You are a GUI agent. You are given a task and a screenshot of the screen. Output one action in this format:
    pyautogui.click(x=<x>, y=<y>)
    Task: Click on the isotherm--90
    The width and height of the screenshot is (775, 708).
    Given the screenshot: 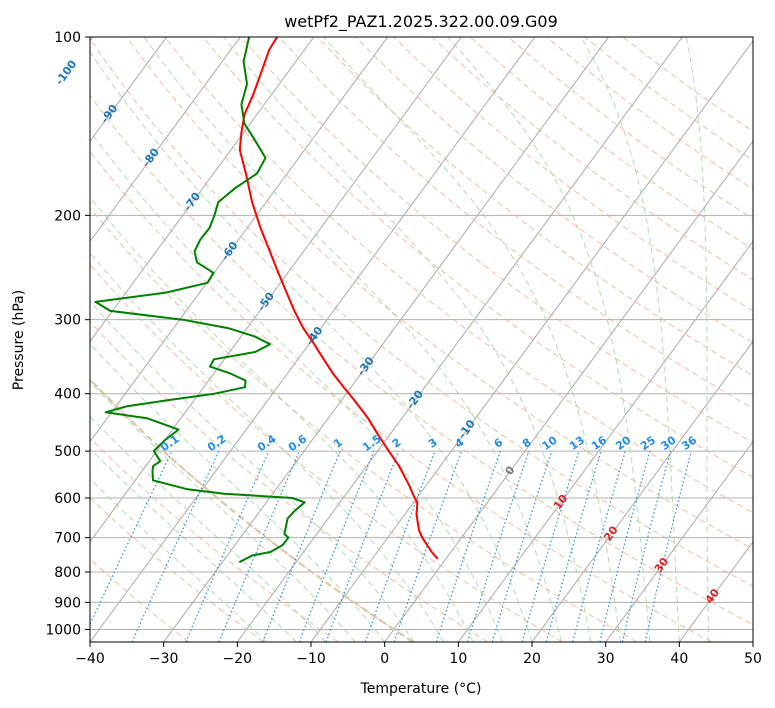 What is the action you would take?
    pyautogui.click(x=129, y=90)
    